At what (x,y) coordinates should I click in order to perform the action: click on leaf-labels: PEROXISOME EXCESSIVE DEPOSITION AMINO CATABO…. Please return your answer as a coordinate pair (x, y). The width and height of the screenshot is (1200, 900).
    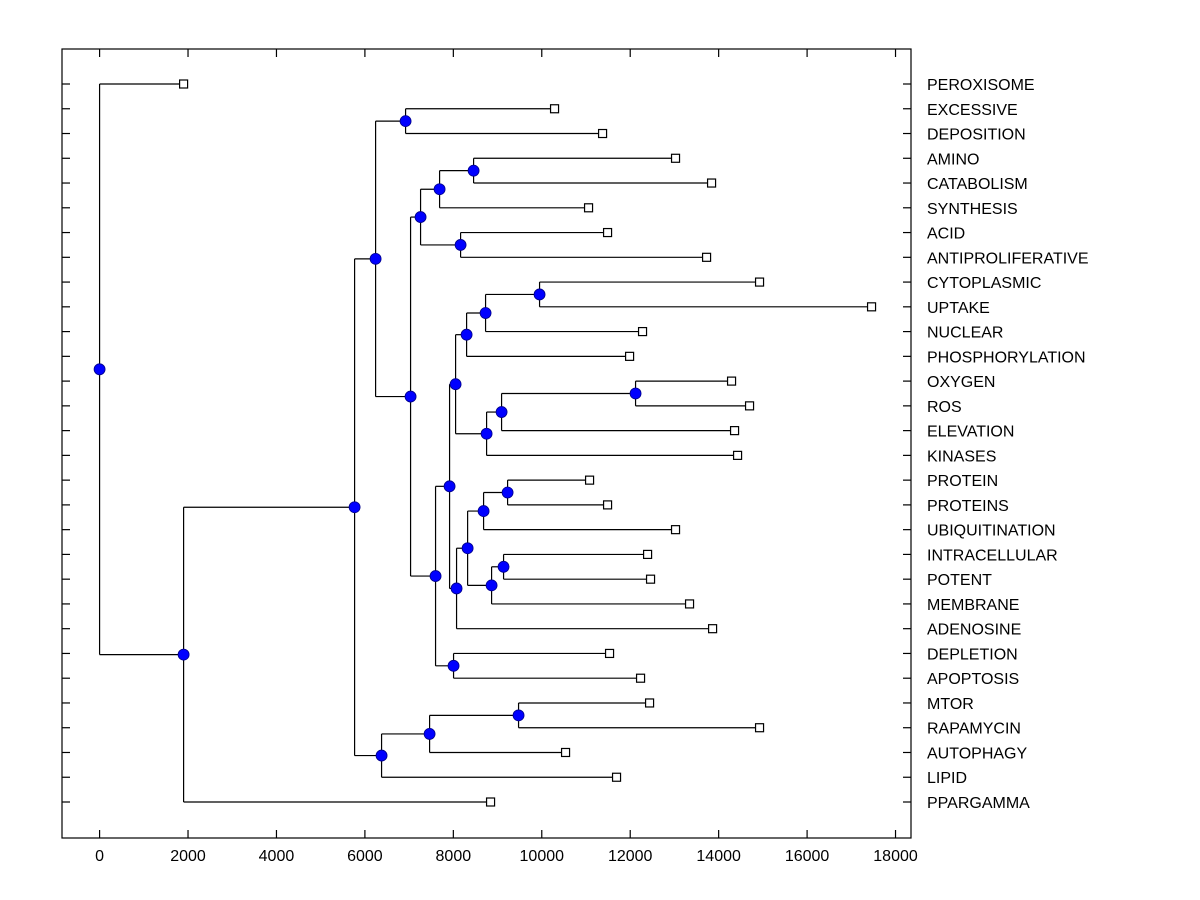
    Looking at the image, I should click on (1008, 444).